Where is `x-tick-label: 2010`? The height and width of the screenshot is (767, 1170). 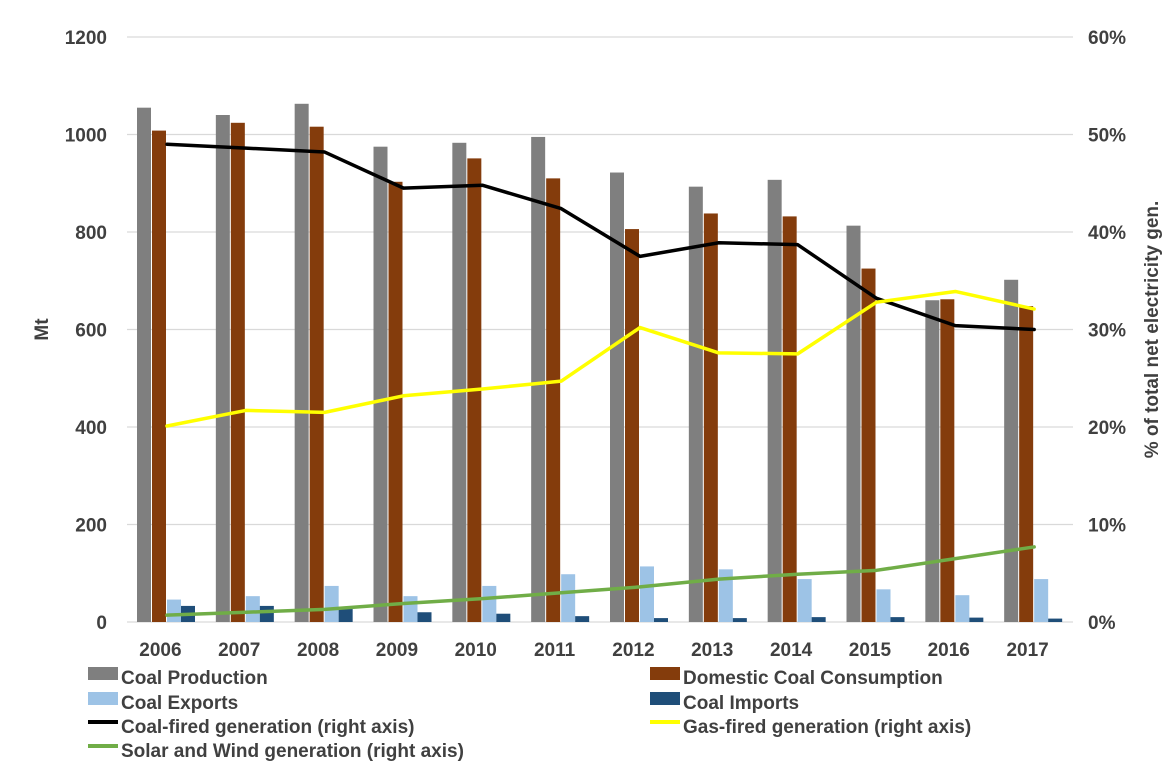 x-tick-label: 2010 is located at coordinates (476, 650).